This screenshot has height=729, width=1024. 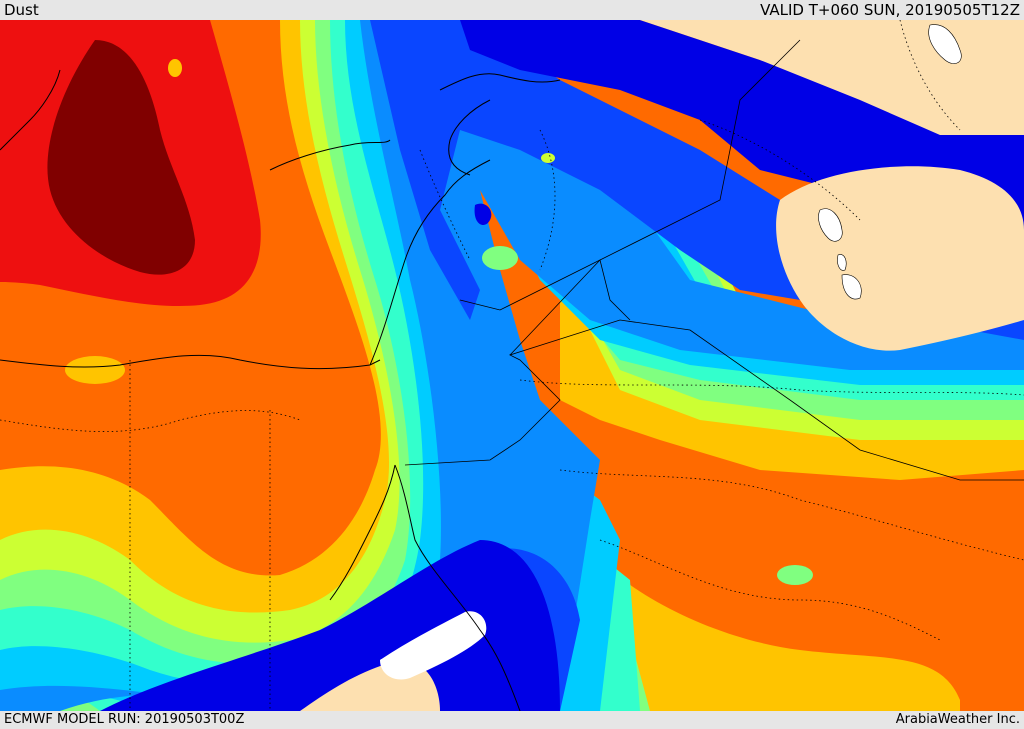 I want to click on model-run-label: ECMWF MODEL RUN: 20190503T00Z, so click(x=124, y=719).